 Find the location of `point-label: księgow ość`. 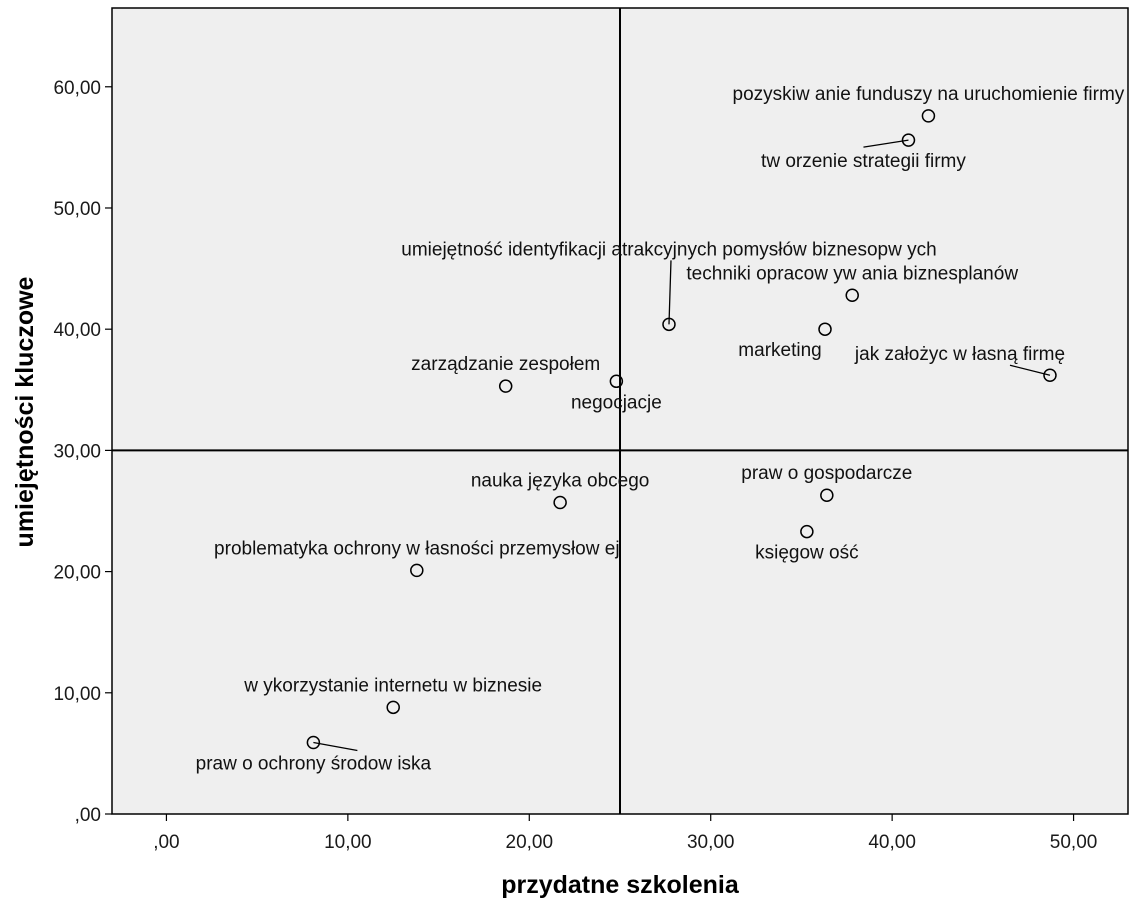

point-label: księgow ość is located at coordinates (807, 553).